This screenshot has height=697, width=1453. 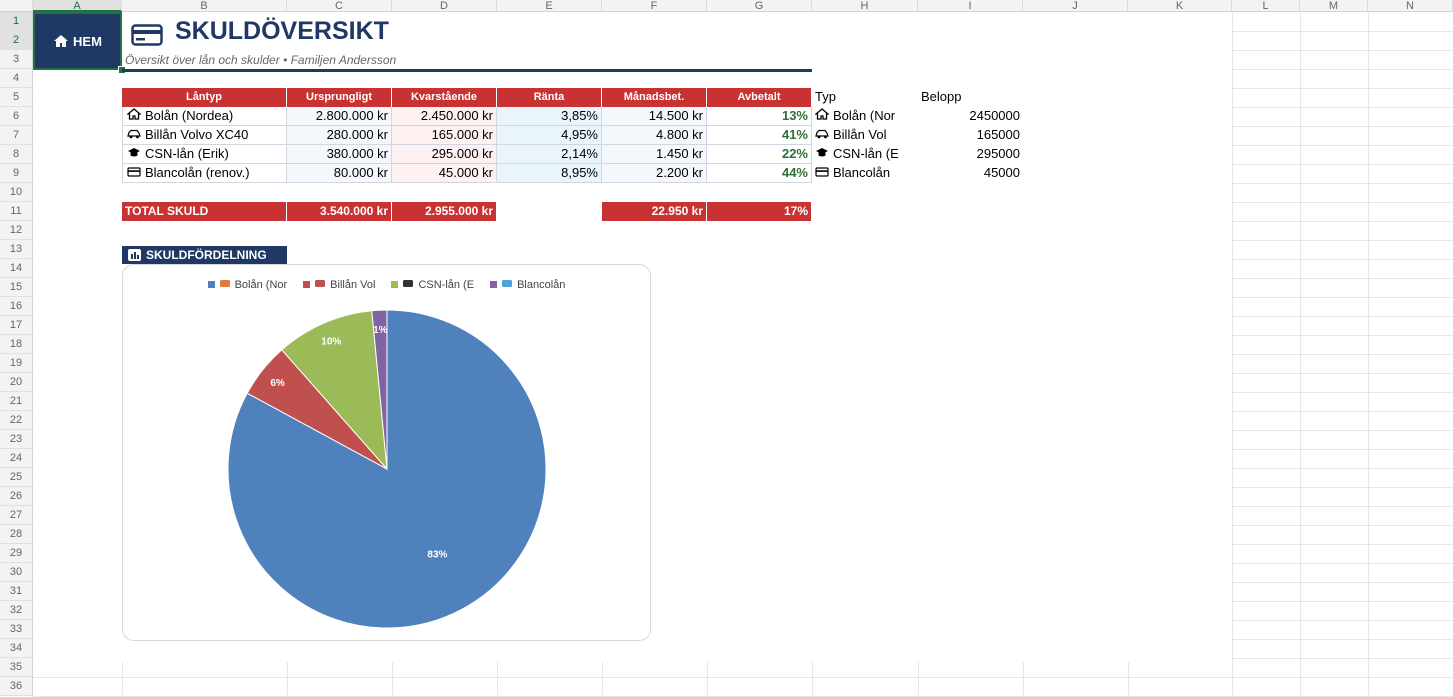 I want to click on table-cell-rate: 8,95%, so click(x=549, y=173).